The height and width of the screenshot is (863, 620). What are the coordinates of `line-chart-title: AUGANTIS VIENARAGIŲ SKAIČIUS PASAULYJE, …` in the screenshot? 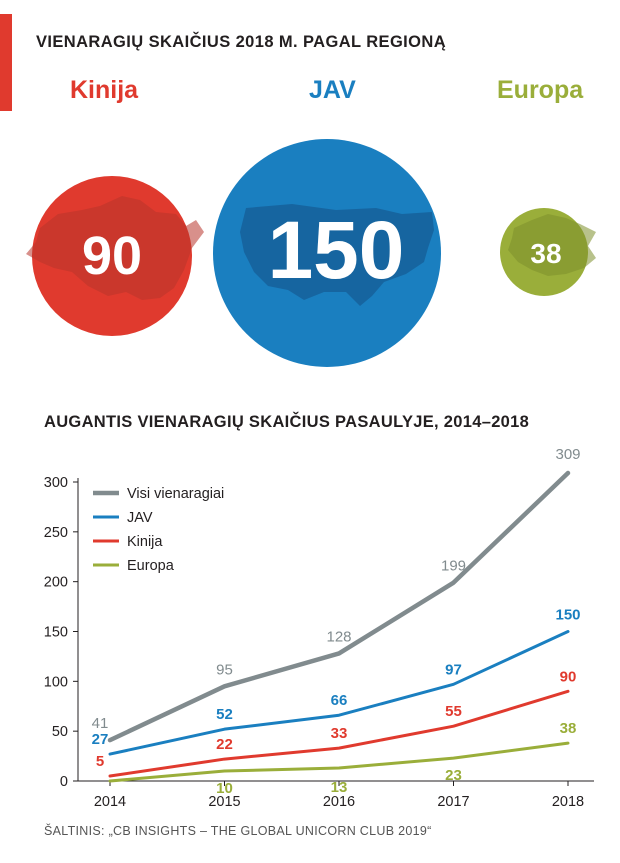 It's located at (287, 422).